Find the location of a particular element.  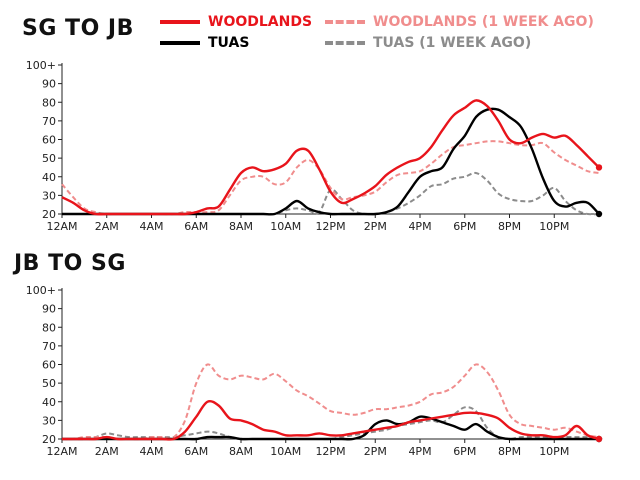

legend-label-woodlands: WOODLANDS is located at coordinates (260, 22).